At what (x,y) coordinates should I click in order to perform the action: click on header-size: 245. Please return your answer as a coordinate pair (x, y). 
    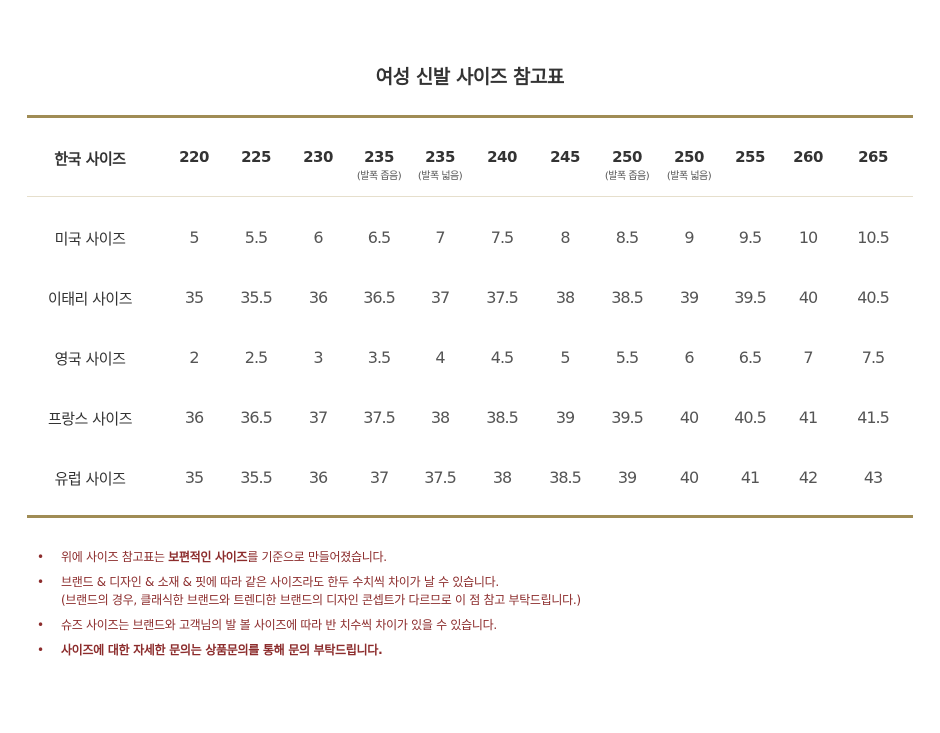
    Looking at the image, I should click on (565, 157).